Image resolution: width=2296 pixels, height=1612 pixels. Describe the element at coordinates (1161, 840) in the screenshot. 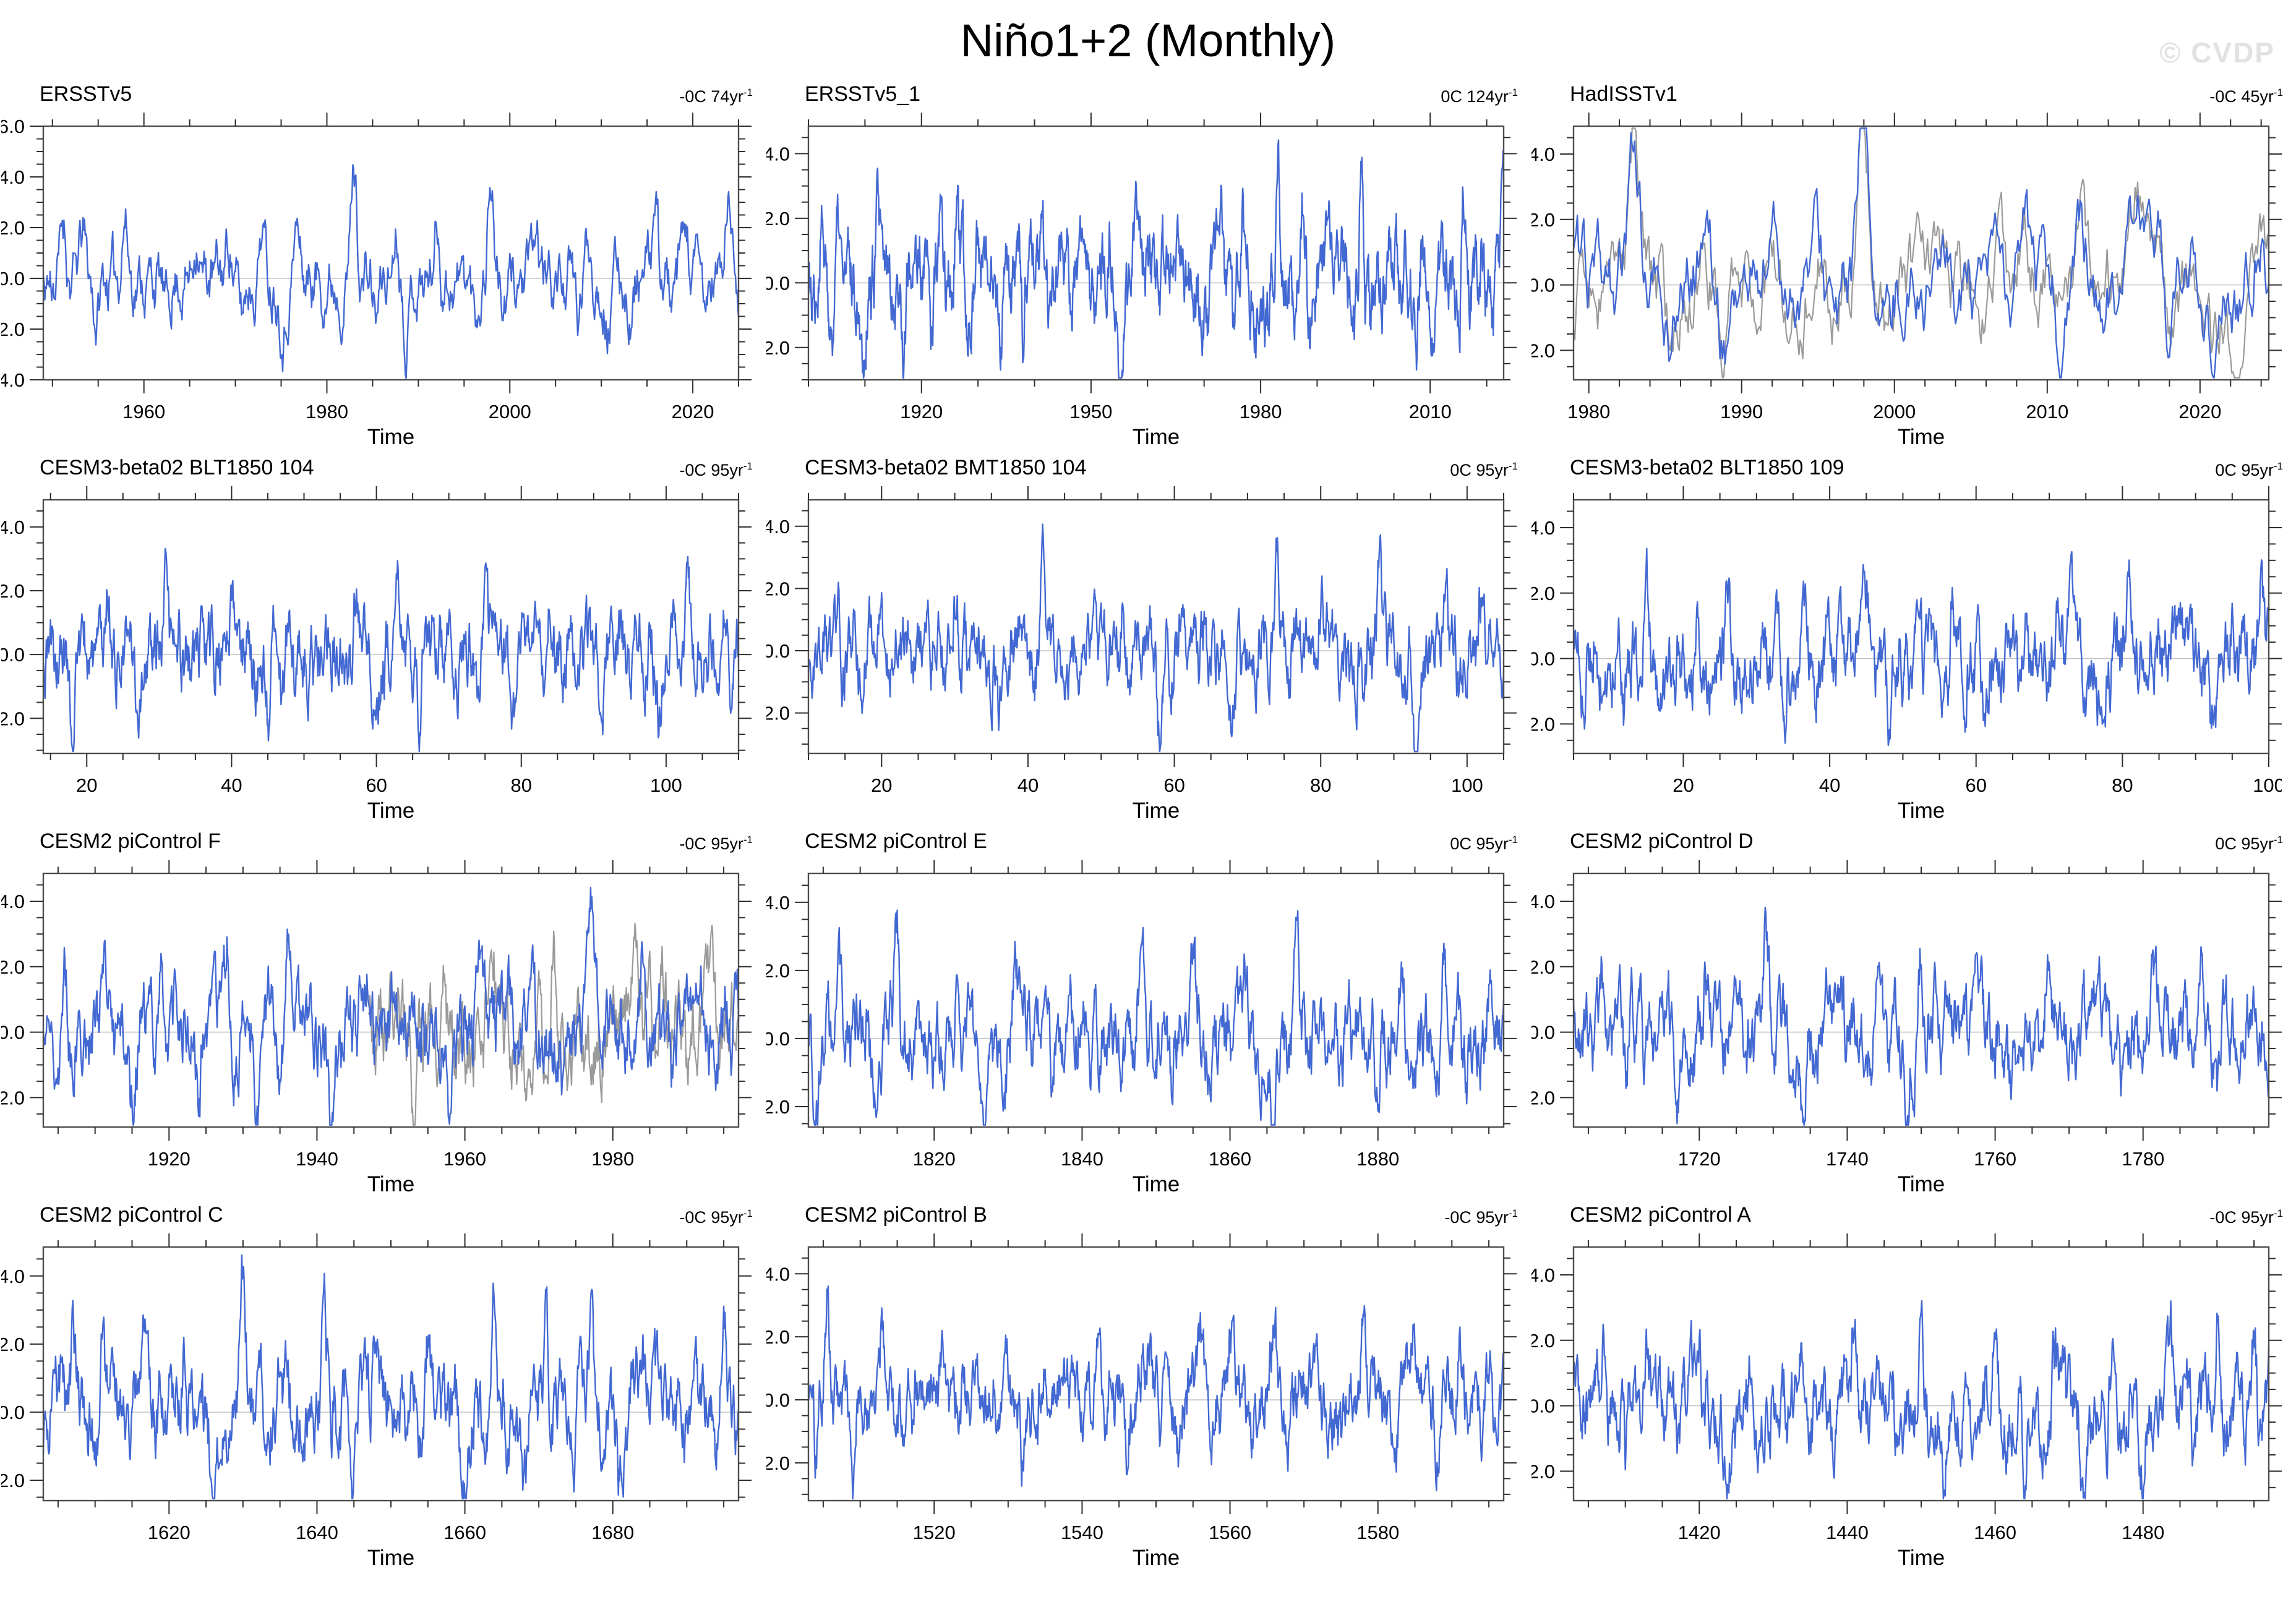

I see `panel-header: CESM2 piControl E 0C 95yr-1` at that location.